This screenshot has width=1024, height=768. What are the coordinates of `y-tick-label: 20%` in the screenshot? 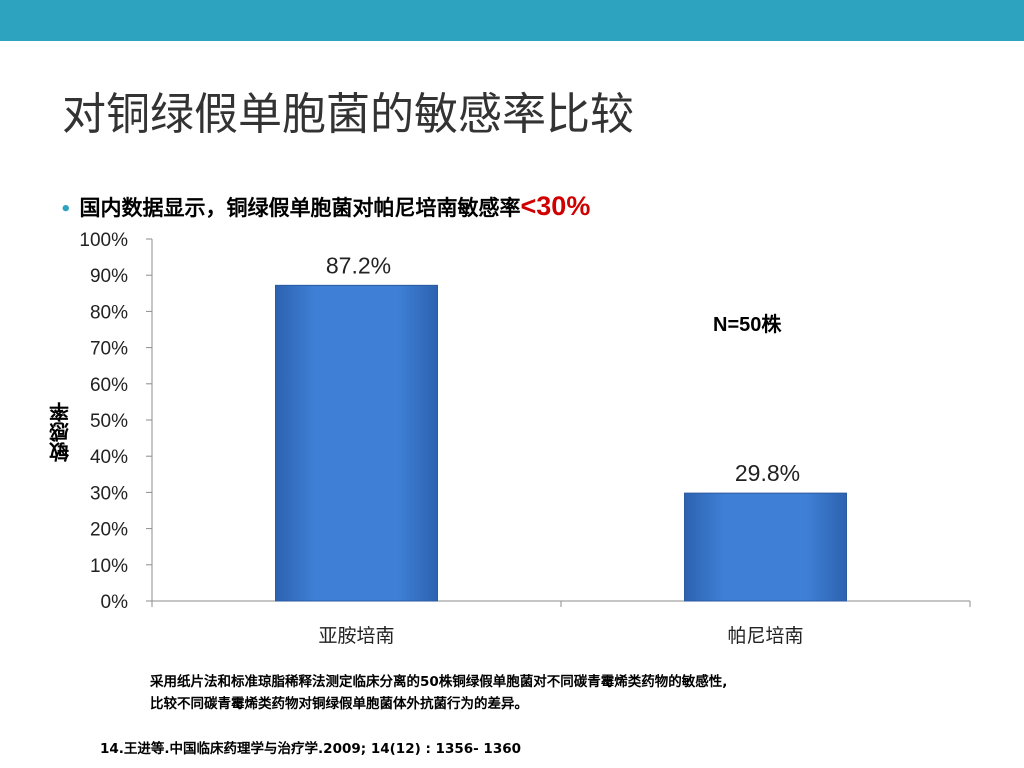 It's located at (109, 530).